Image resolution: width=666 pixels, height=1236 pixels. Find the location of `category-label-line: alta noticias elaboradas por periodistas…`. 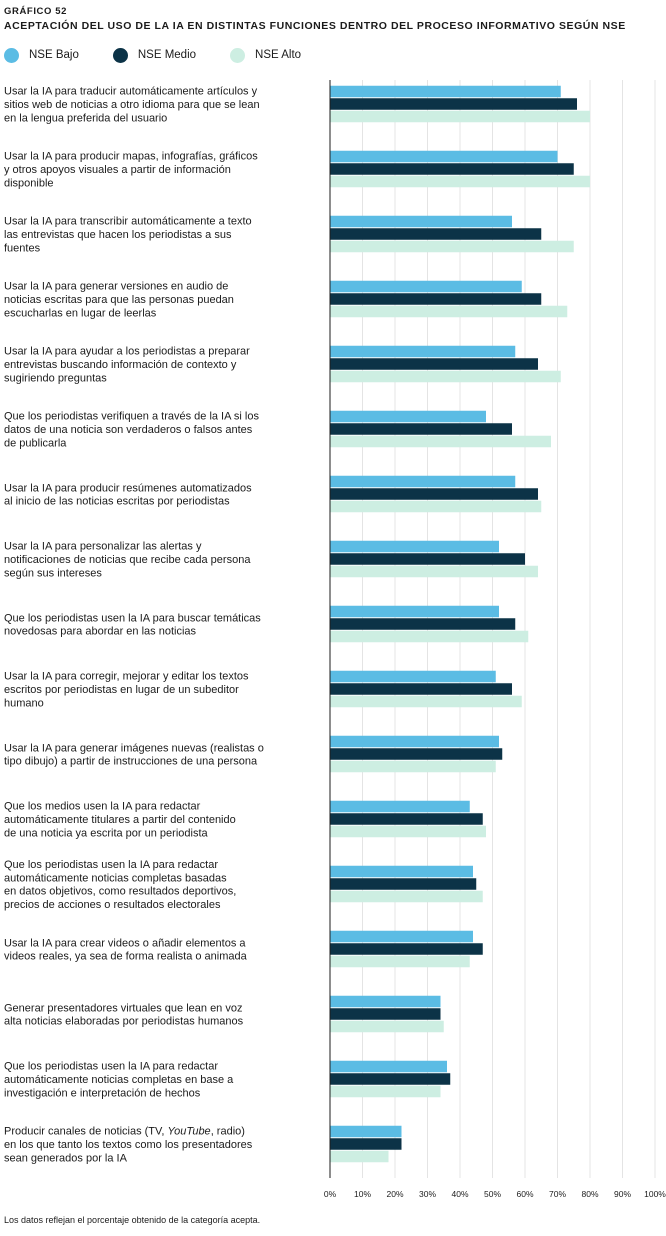

category-label-line: alta noticias elaboradas por periodistas… is located at coordinates (124, 1022).